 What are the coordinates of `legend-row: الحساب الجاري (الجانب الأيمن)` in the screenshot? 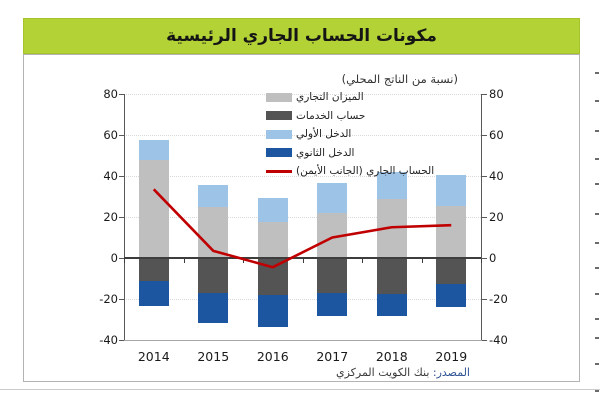 It's located at (350, 171).